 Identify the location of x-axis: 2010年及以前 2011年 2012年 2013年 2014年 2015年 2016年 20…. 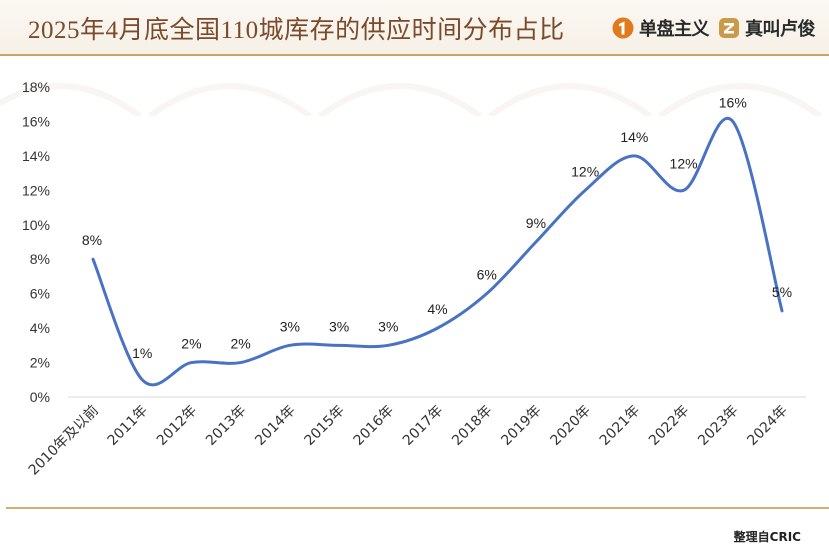
(415, 437).